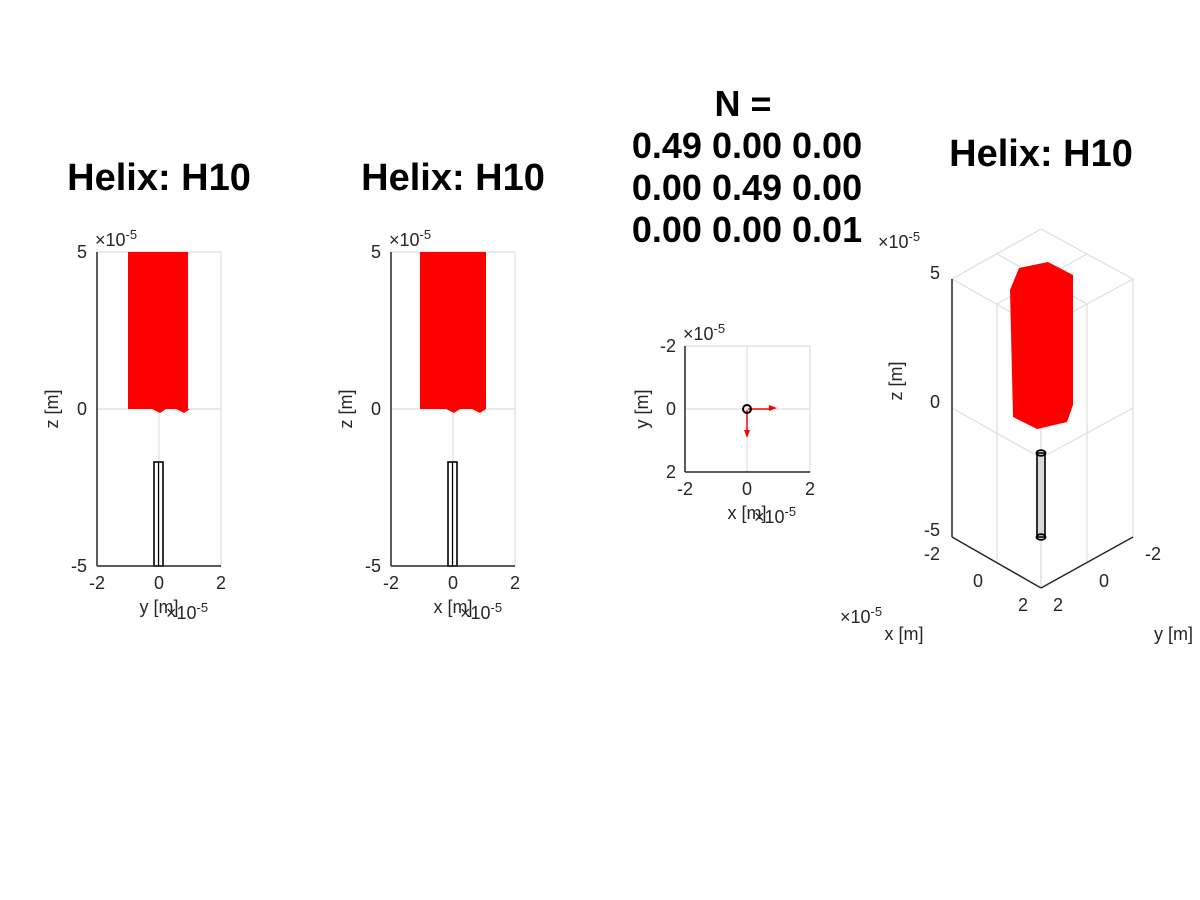 The width and height of the screenshot is (1200, 900). I want to click on z-tick-label: 5, so click(935, 273).